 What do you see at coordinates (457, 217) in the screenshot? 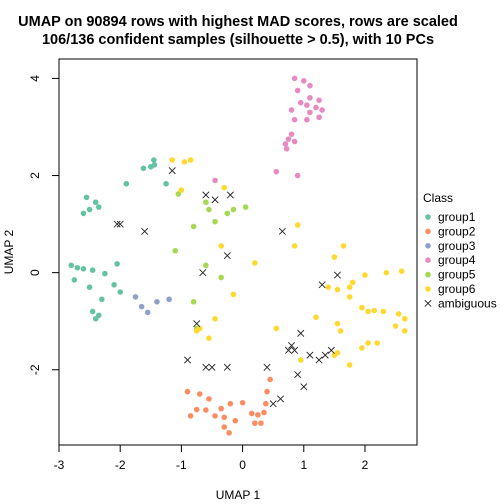
I see `legend-label-group1: group1` at bounding box center [457, 217].